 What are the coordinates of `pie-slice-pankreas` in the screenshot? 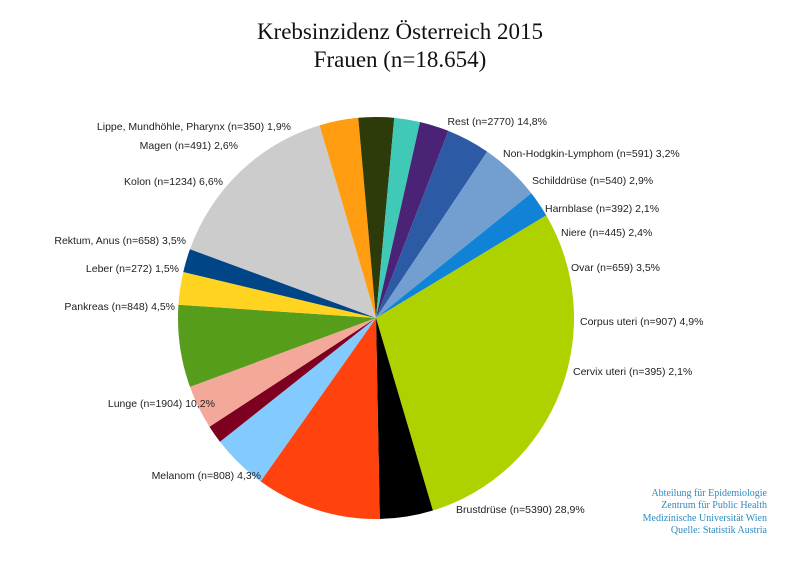 It's located at (297, 400).